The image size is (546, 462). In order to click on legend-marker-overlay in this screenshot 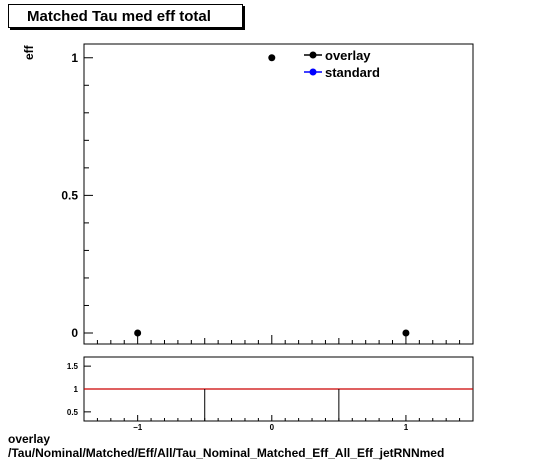, I will do `click(313, 55)`.